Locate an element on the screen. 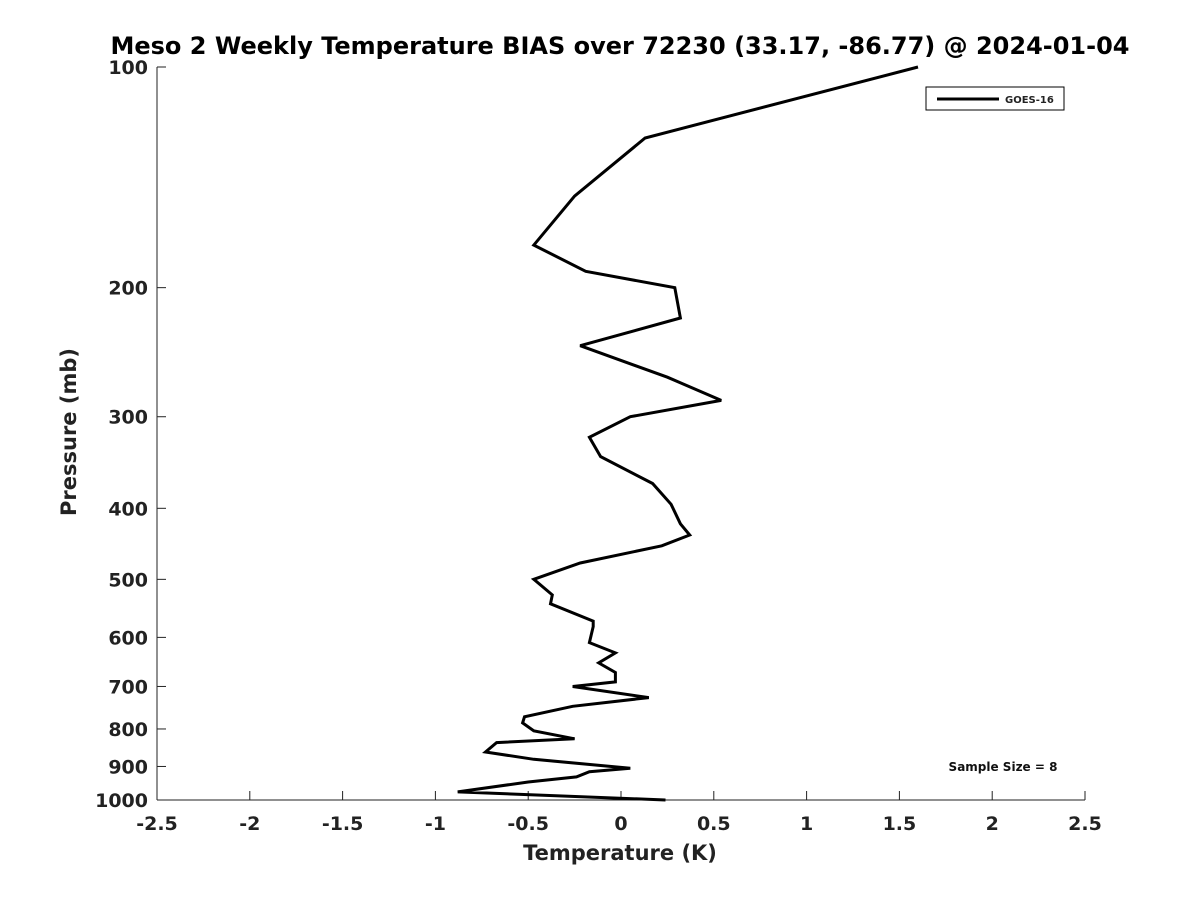  x-tick-label: 2.5 is located at coordinates (1085, 824).